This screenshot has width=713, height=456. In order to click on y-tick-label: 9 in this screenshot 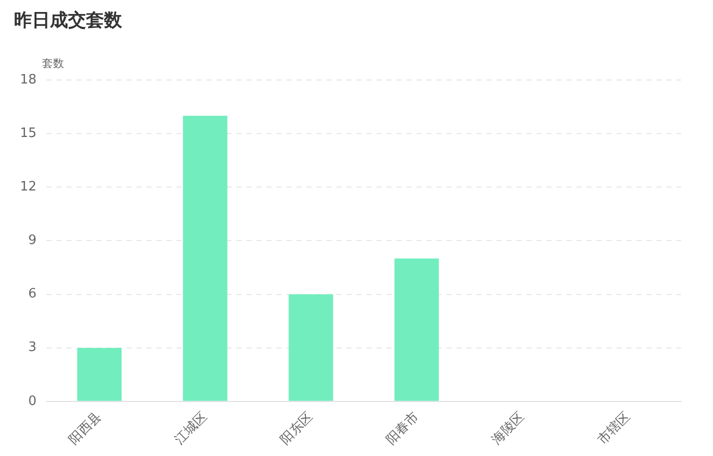, I will do `click(32, 240)`.